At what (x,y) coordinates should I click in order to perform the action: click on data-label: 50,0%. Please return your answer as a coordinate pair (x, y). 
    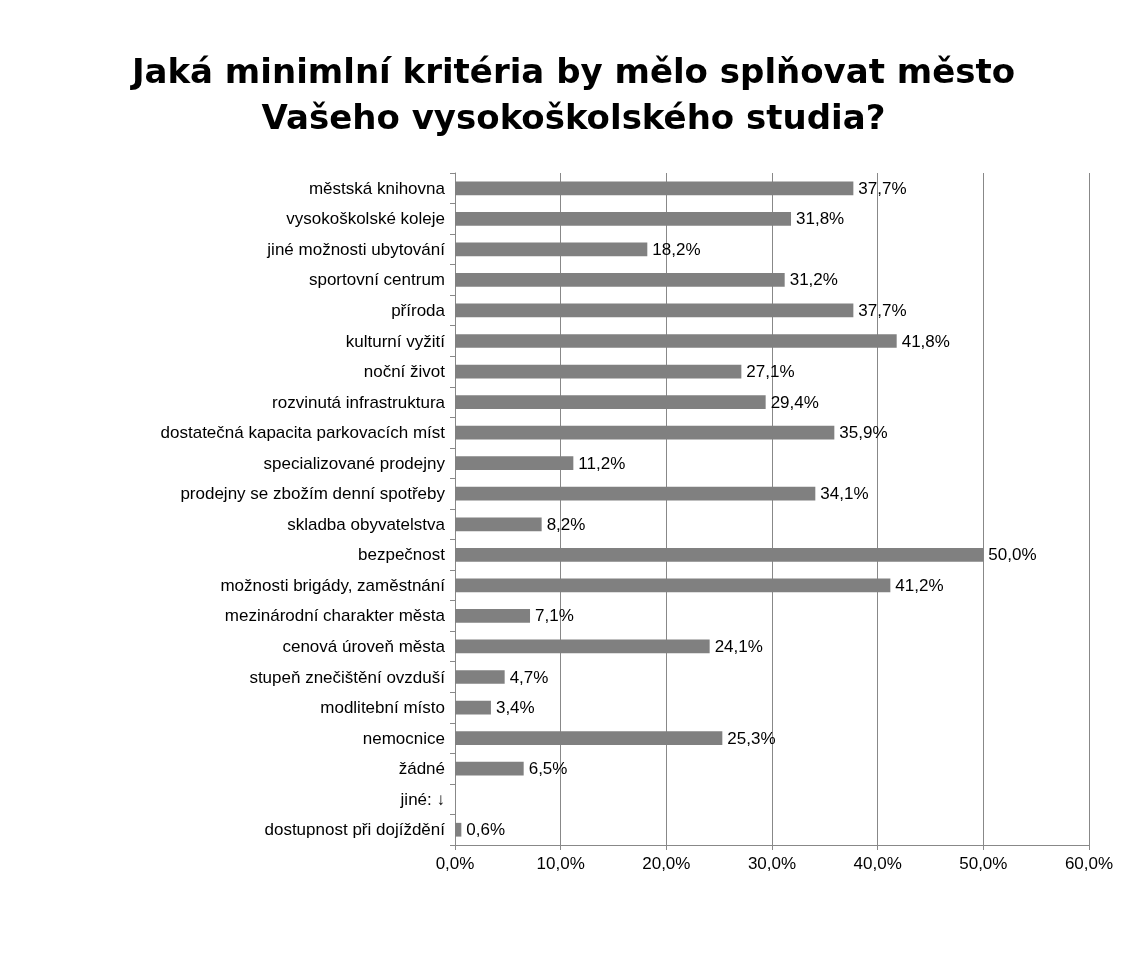
    Looking at the image, I should click on (1012, 555).